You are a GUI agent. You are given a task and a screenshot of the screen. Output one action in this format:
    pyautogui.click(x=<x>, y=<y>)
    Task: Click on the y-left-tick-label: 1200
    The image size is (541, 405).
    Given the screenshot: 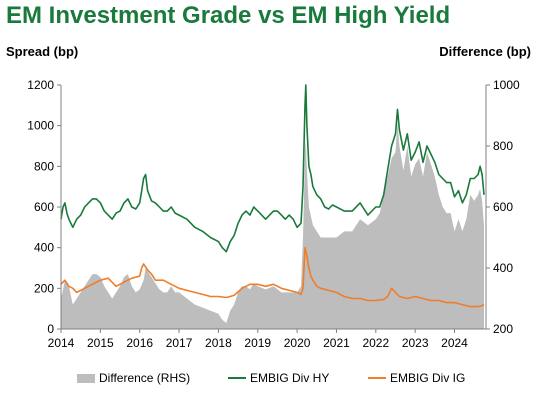 What is the action you would take?
    pyautogui.click(x=40, y=85)
    